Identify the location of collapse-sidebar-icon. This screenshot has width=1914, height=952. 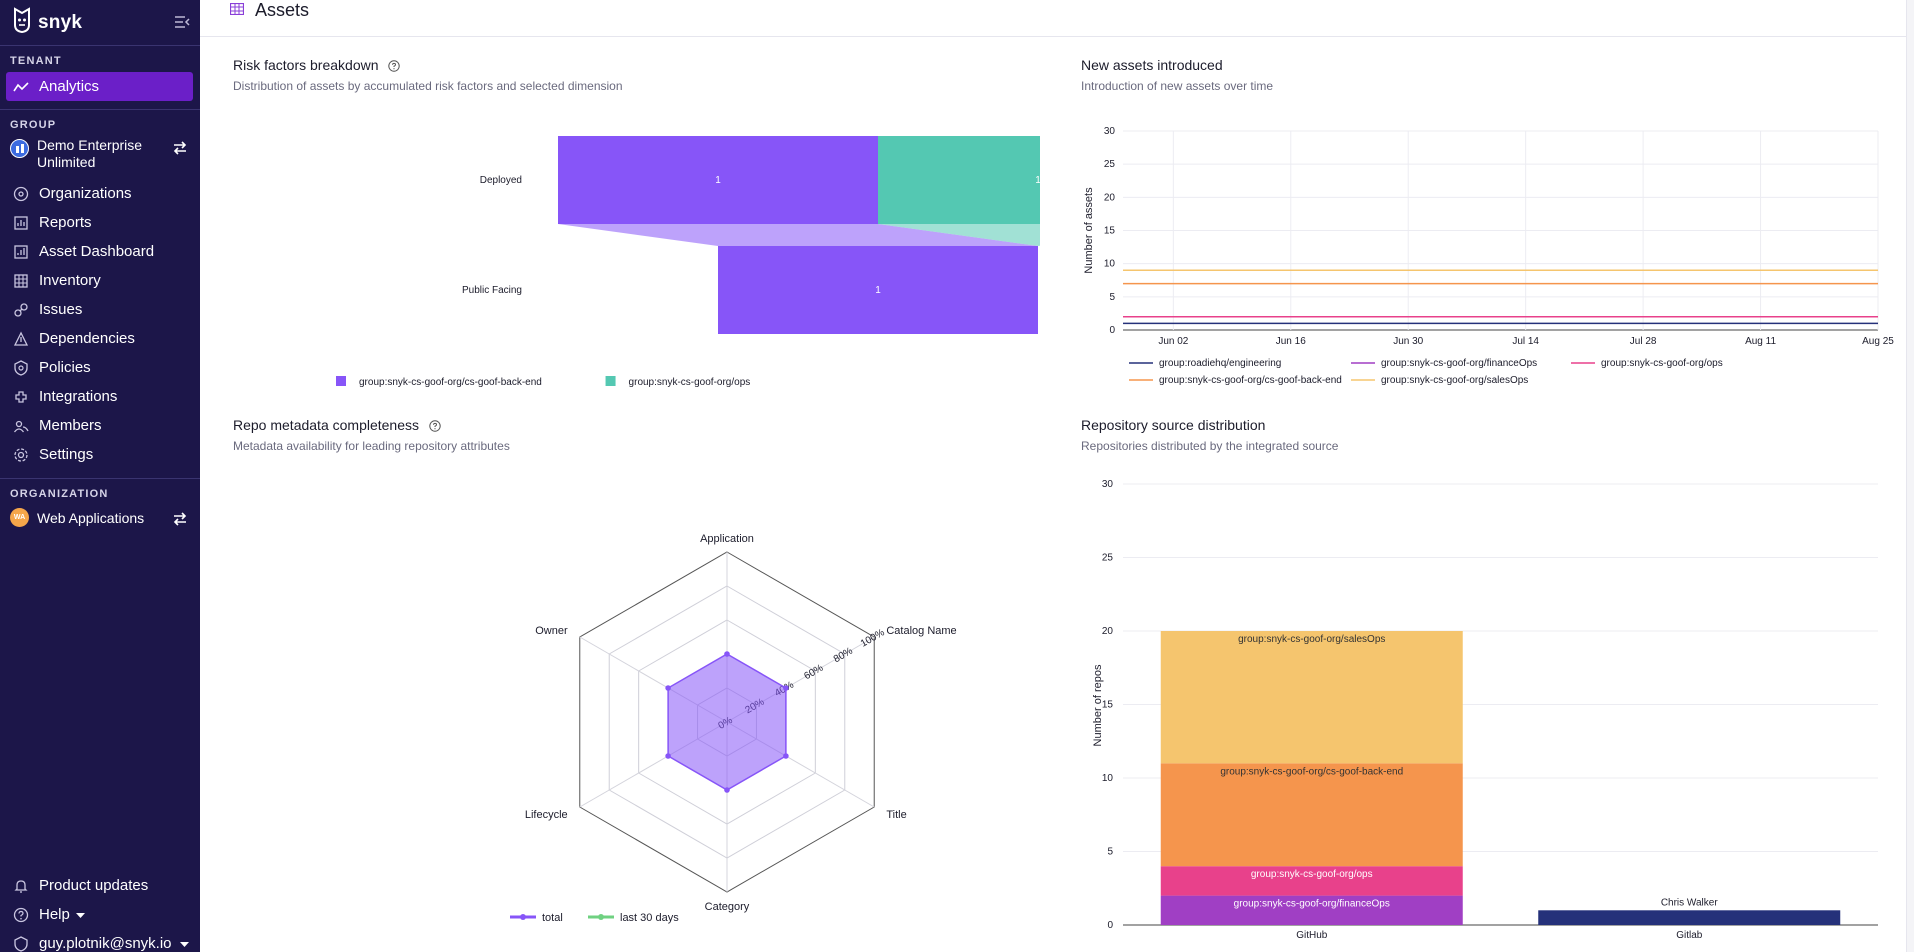
(182, 24).